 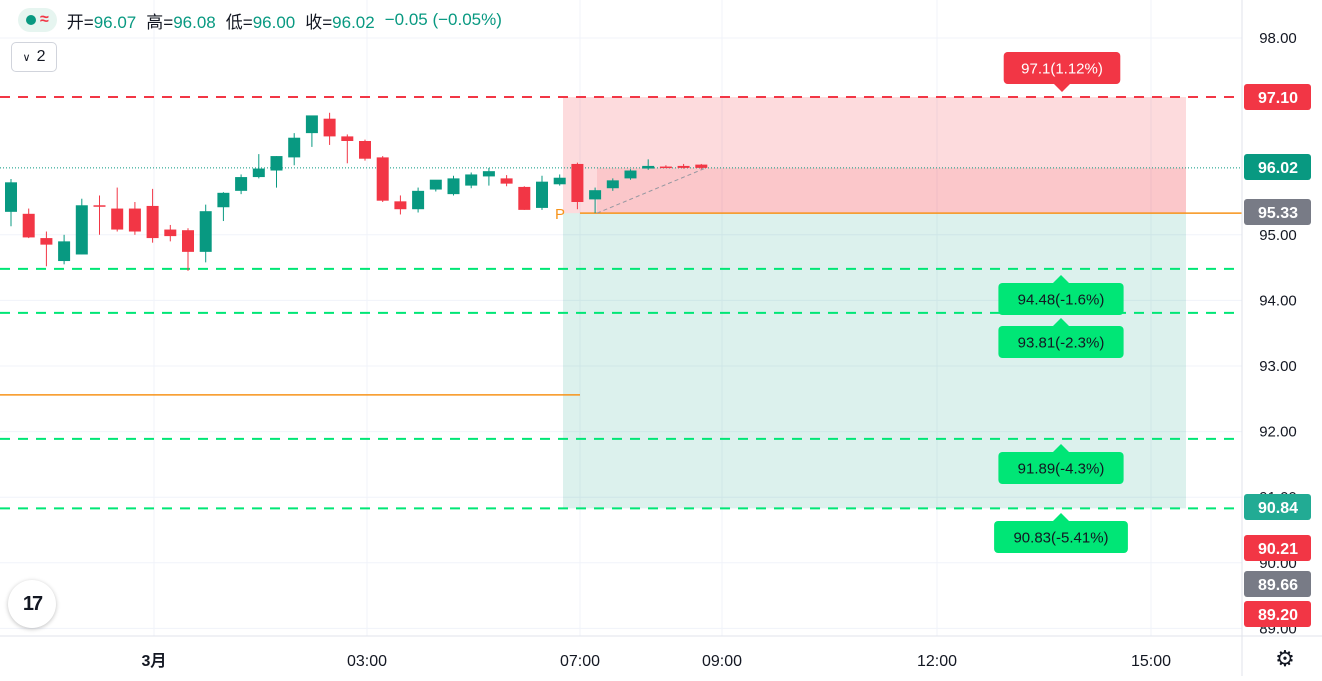 I want to click on badge-text: 97.10, so click(x=1278, y=98).